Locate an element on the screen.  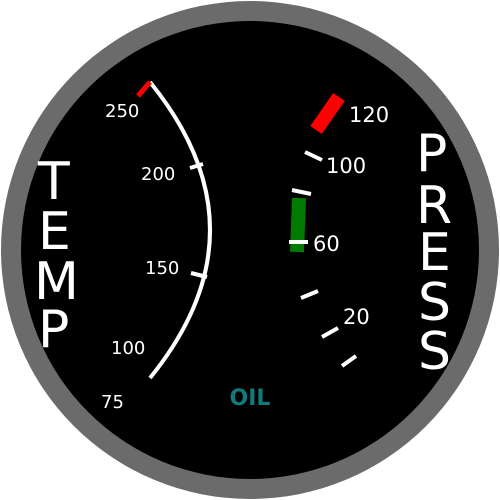
oil-label: OIL is located at coordinates (250, 398).